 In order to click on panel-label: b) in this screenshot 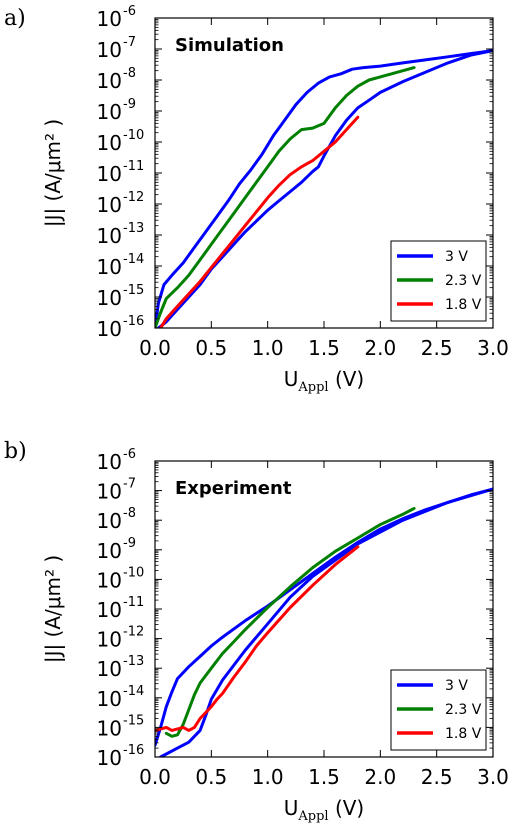, I will do `click(15, 451)`.